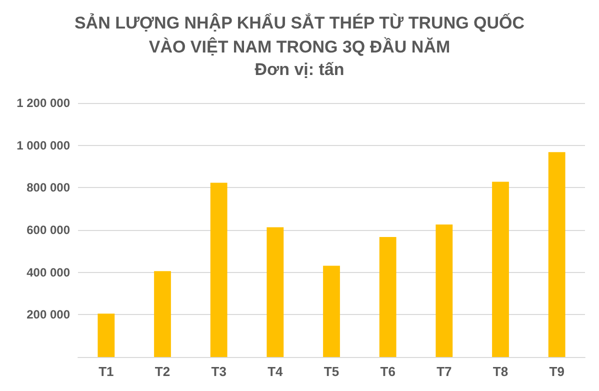 This screenshot has width=599, height=391. What do you see at coordinates (106, 371) in the screenshot?
I see `x-tick-label: T1` at bounding box center [106, 371].